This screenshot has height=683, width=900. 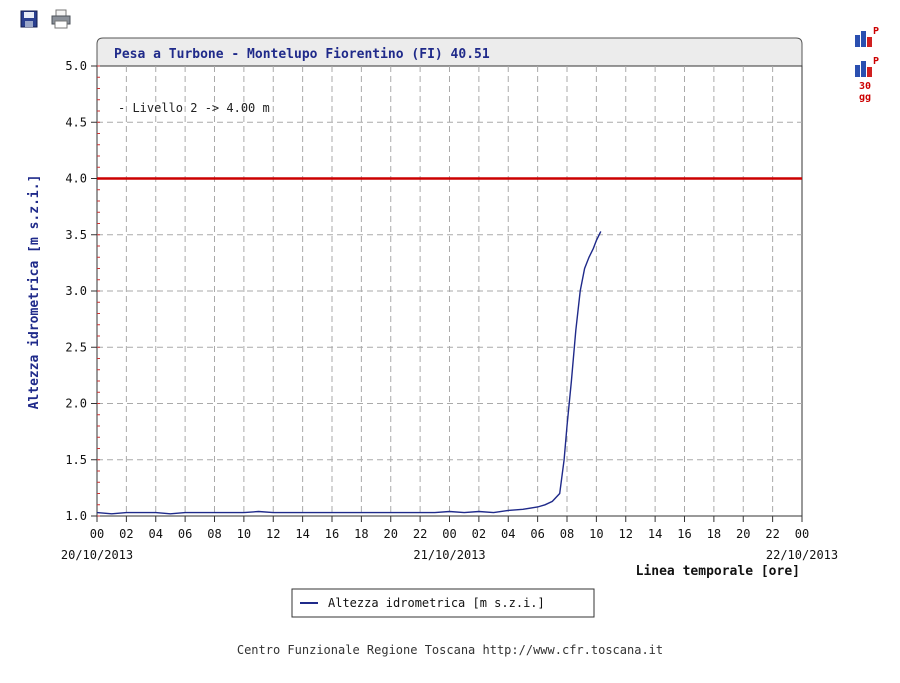 I want to click on title-bar, so click(x=449, y=52).